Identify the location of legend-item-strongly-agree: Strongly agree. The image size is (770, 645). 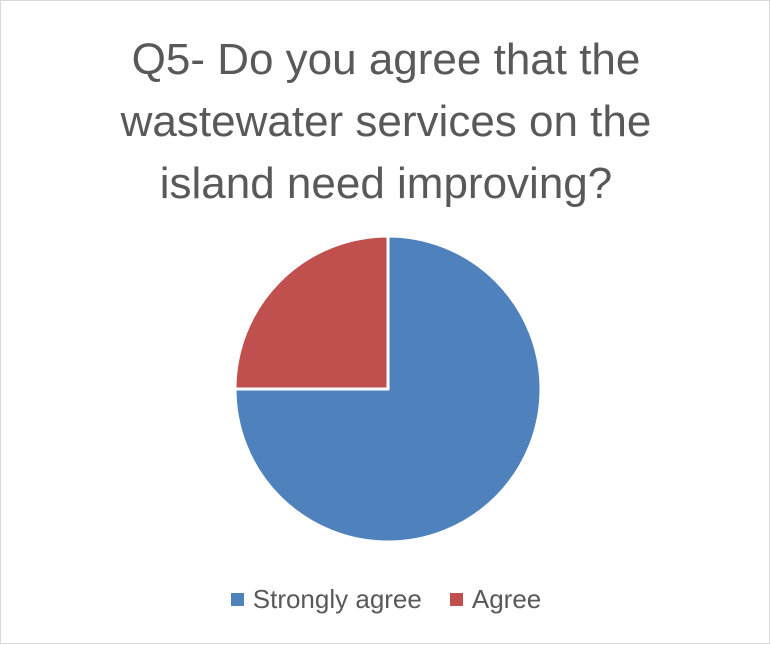
(326, 599).